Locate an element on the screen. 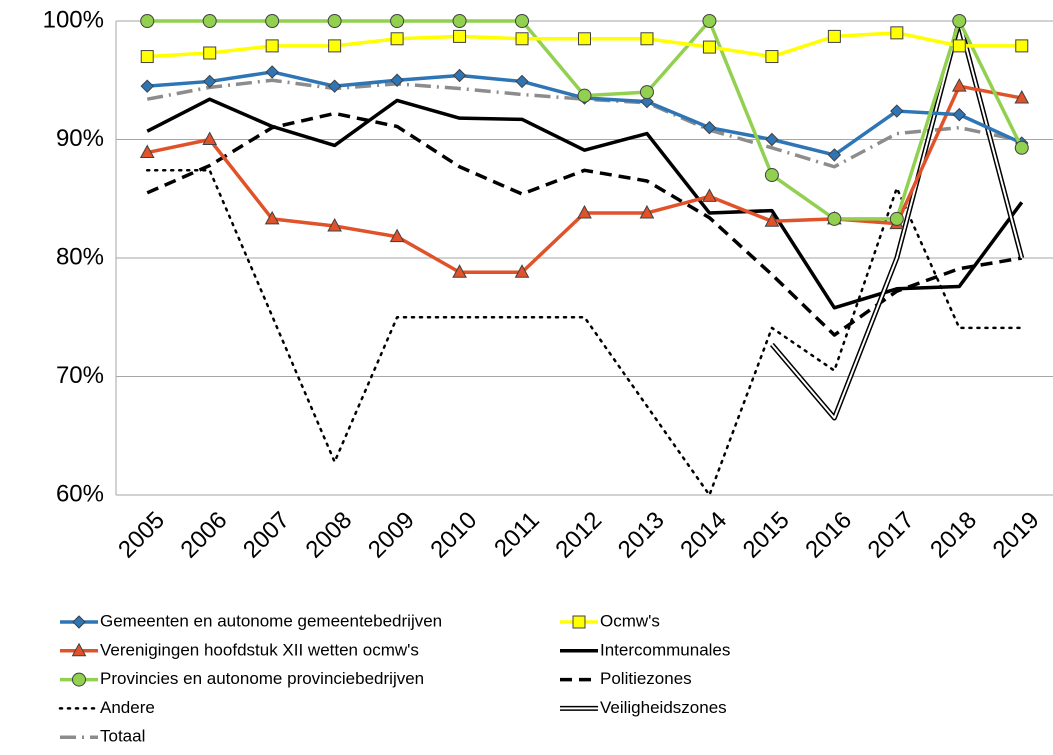 The width and height of the screenshot is (1053, 755). x-tick-label: 2009 is located at coordinates (391, 535).